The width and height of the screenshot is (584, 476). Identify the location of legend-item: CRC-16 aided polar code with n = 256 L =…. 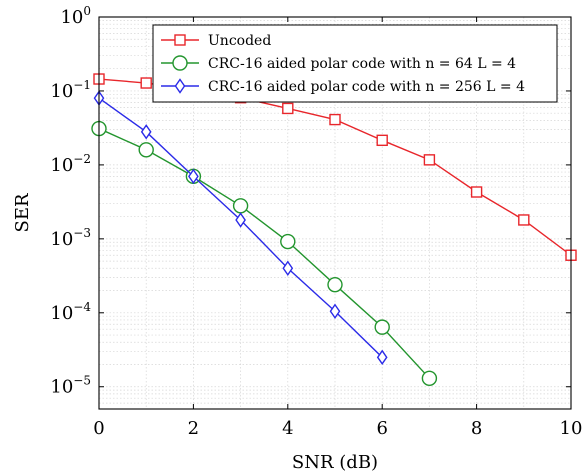
(343, 86).